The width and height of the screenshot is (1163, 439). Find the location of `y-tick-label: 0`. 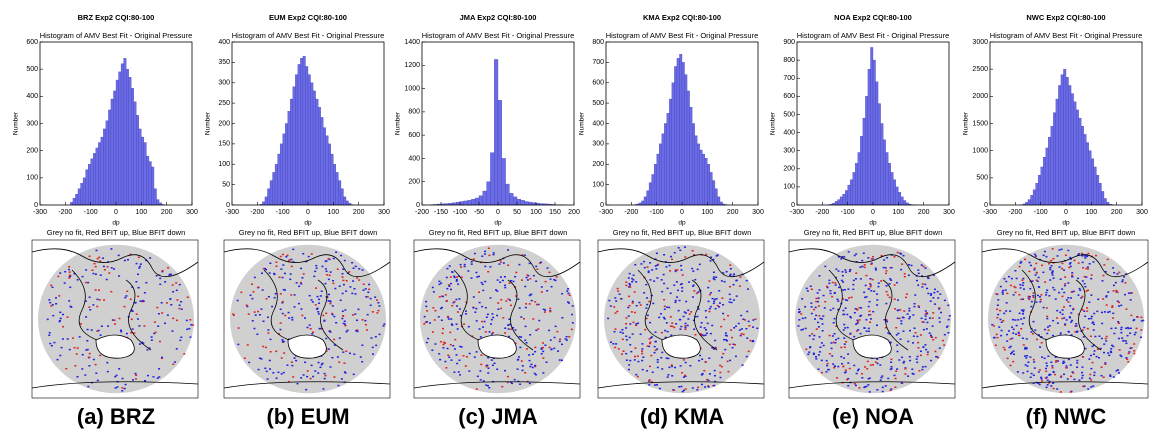

y-tick-label: 0 is located at coordinates (986, 205).